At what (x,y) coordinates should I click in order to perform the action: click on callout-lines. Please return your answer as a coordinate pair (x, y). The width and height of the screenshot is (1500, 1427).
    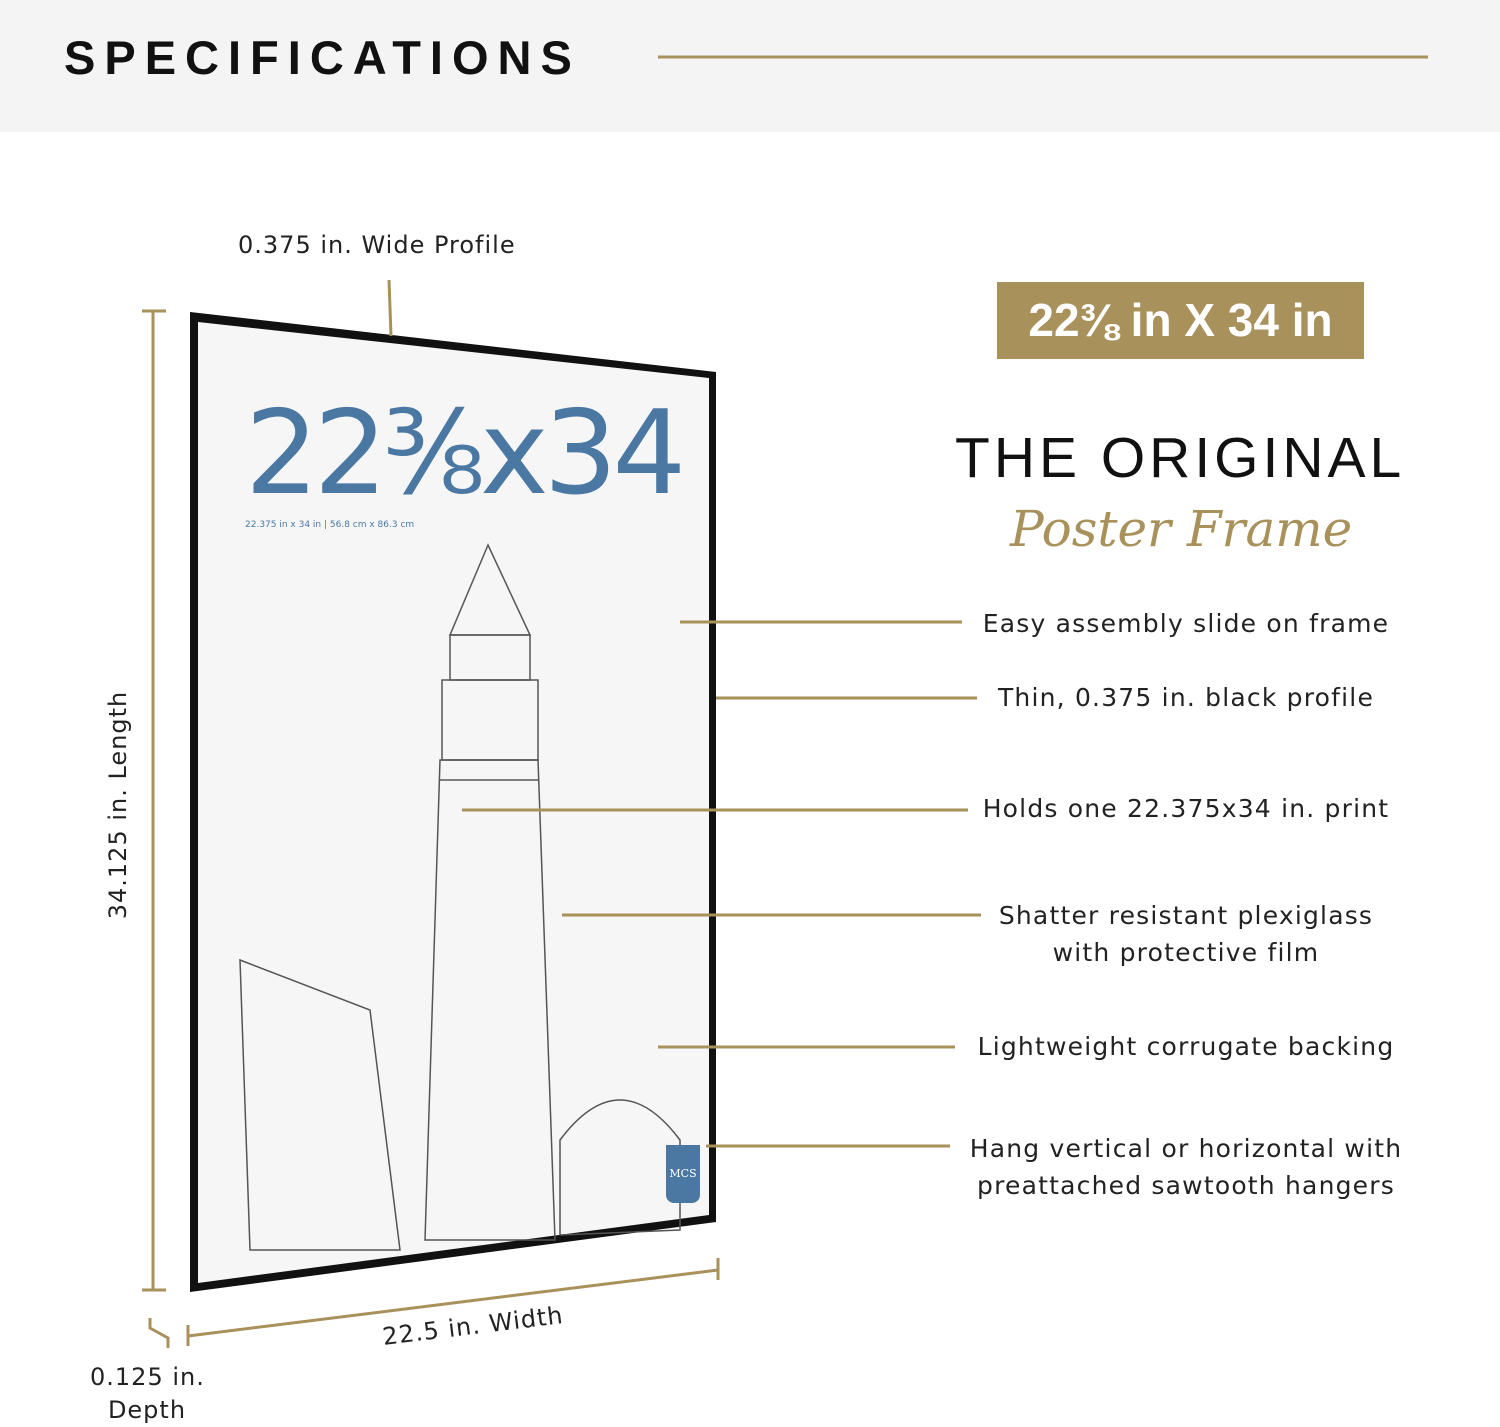
    Looking at the image, I should click on (721, 884).